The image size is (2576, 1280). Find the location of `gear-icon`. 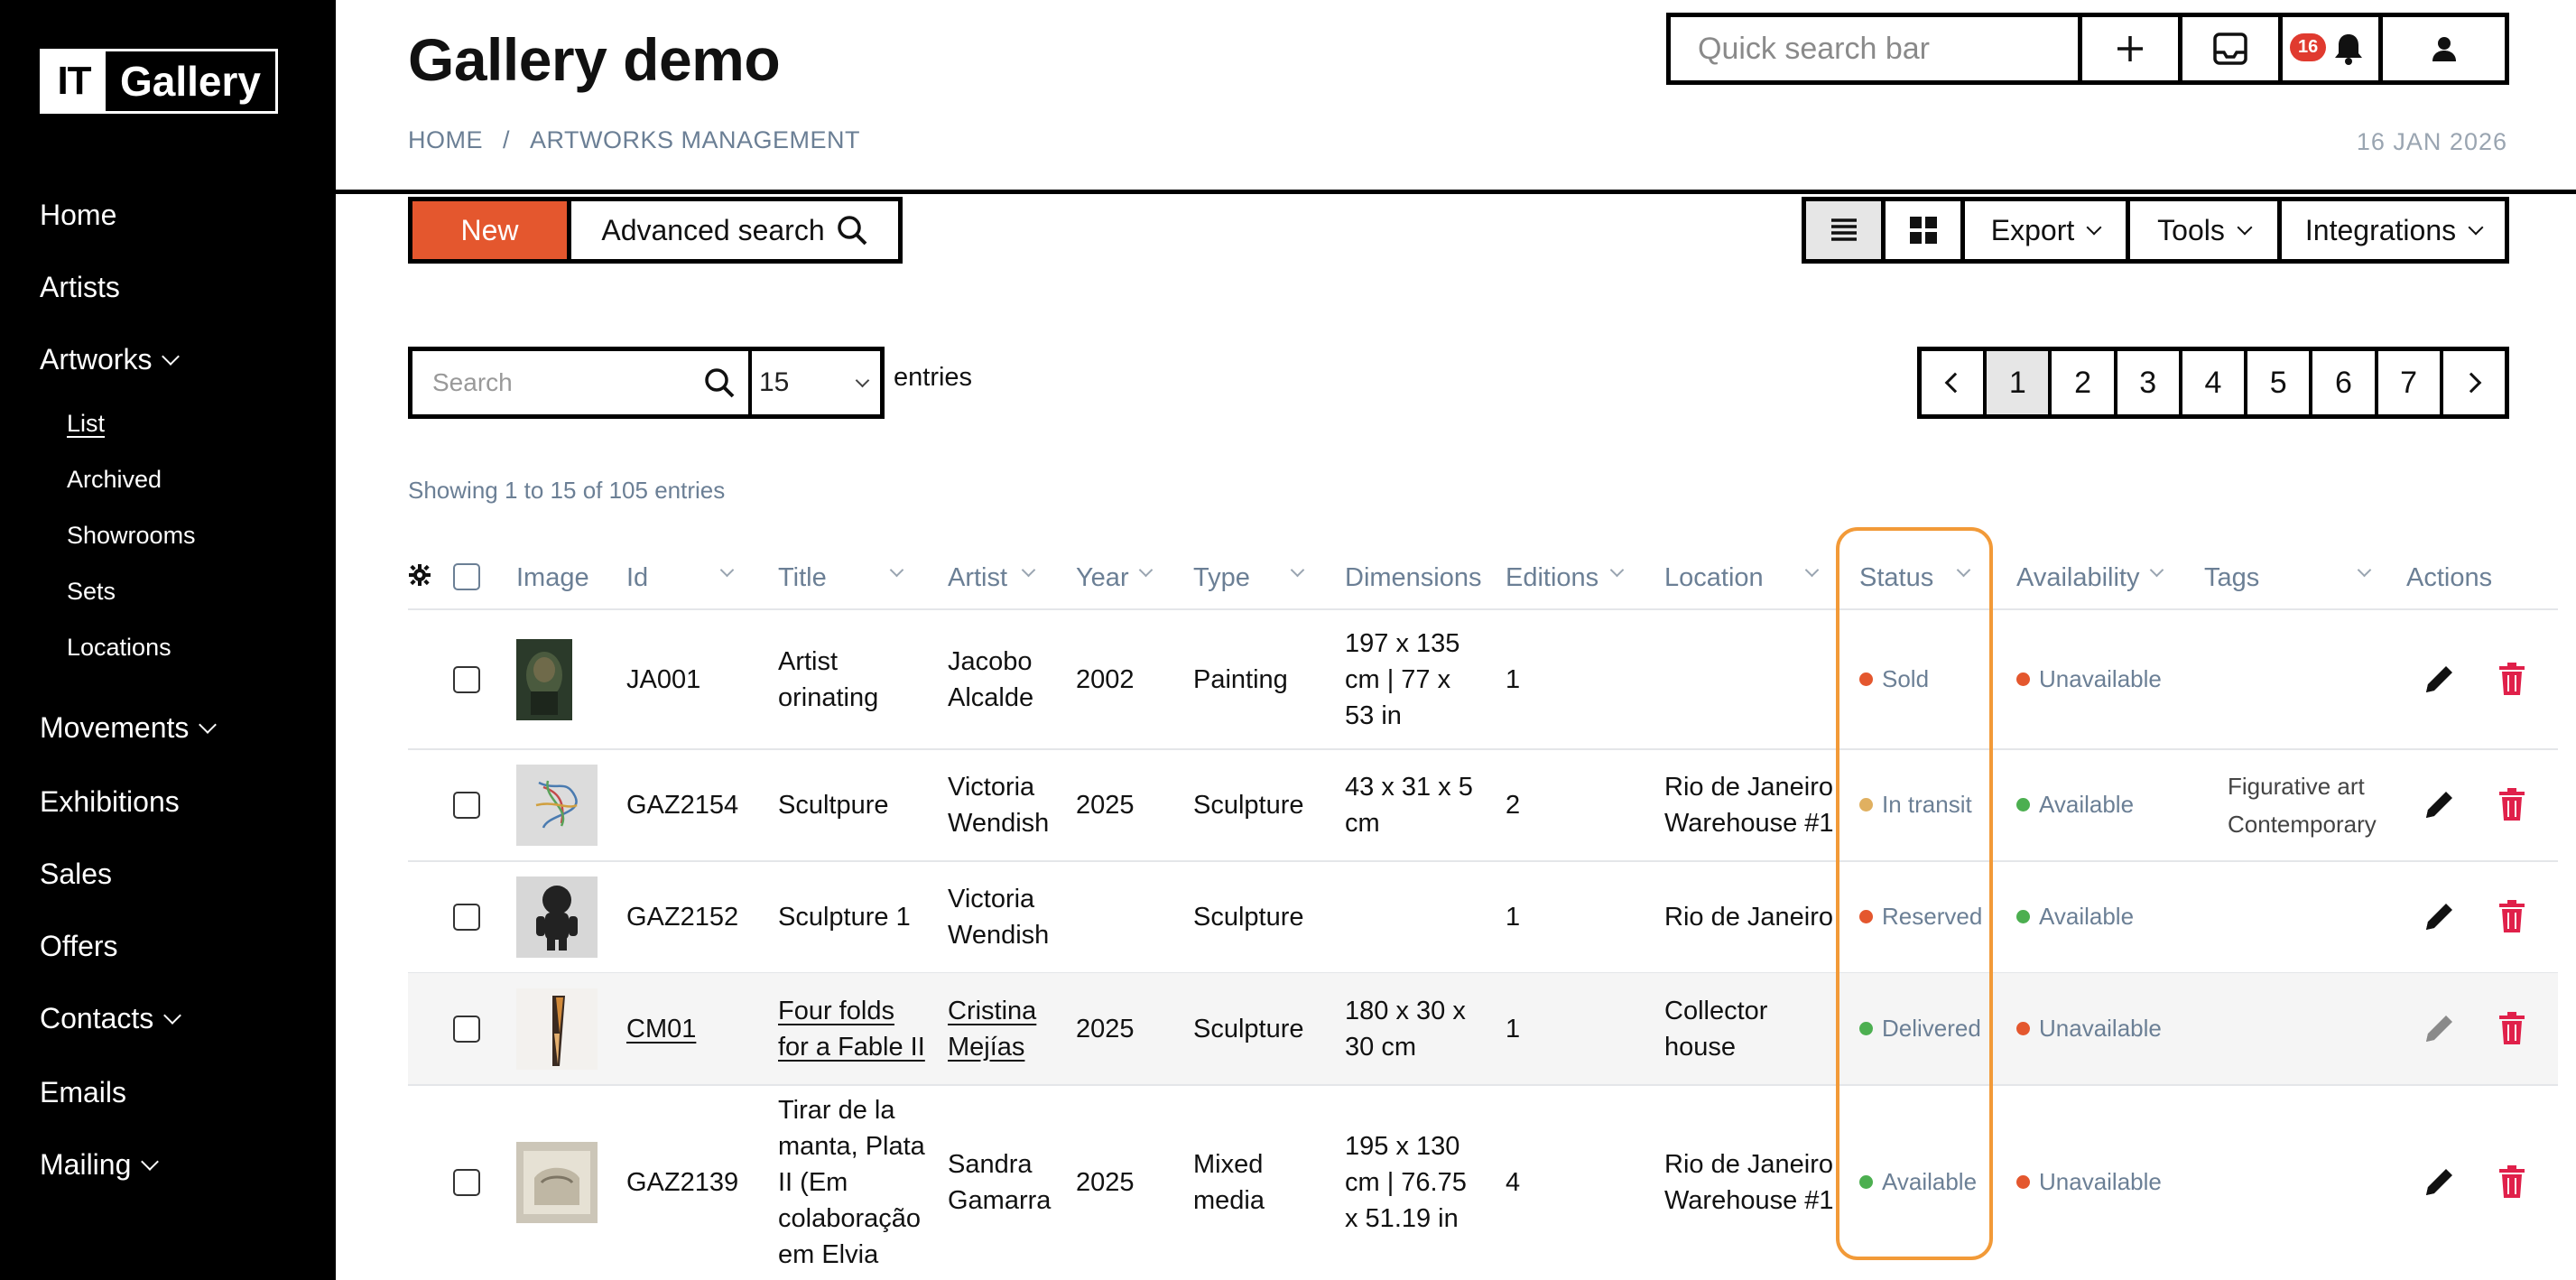

gear-icon is located at coordinates (420, 575).